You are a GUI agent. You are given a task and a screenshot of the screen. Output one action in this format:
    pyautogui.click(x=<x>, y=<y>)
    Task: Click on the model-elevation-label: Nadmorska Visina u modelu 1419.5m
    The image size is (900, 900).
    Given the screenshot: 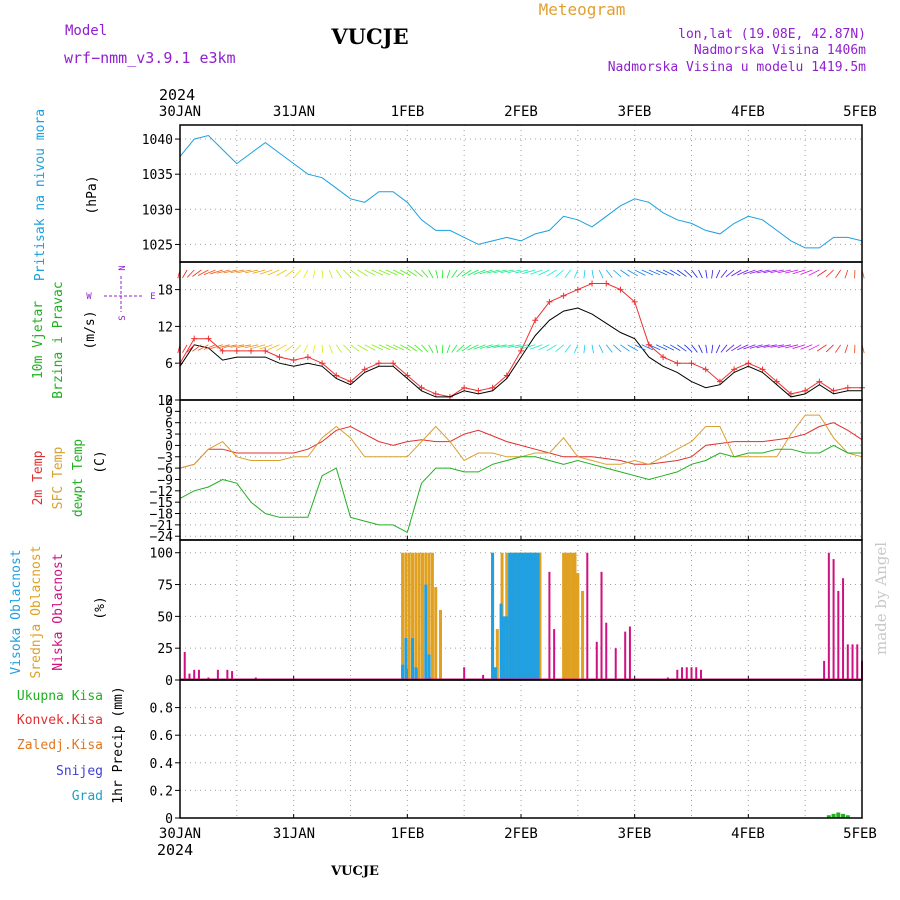 What is the action you would take?
    pyautogui.click(x=737, y=67)
    